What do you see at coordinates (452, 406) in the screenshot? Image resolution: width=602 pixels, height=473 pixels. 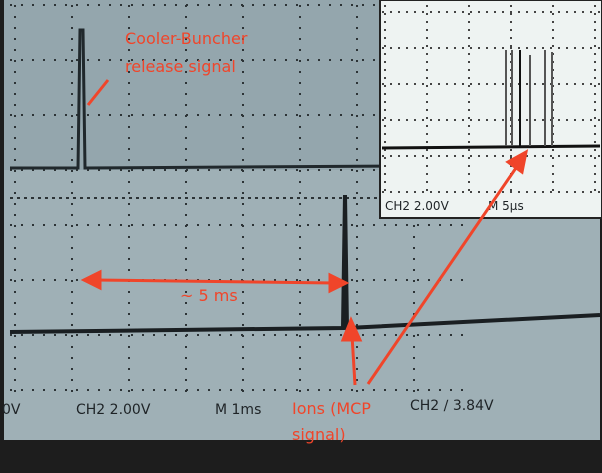 I see `trigger: CH2 ∕ 3.84V` at bounding box center [452, 406].